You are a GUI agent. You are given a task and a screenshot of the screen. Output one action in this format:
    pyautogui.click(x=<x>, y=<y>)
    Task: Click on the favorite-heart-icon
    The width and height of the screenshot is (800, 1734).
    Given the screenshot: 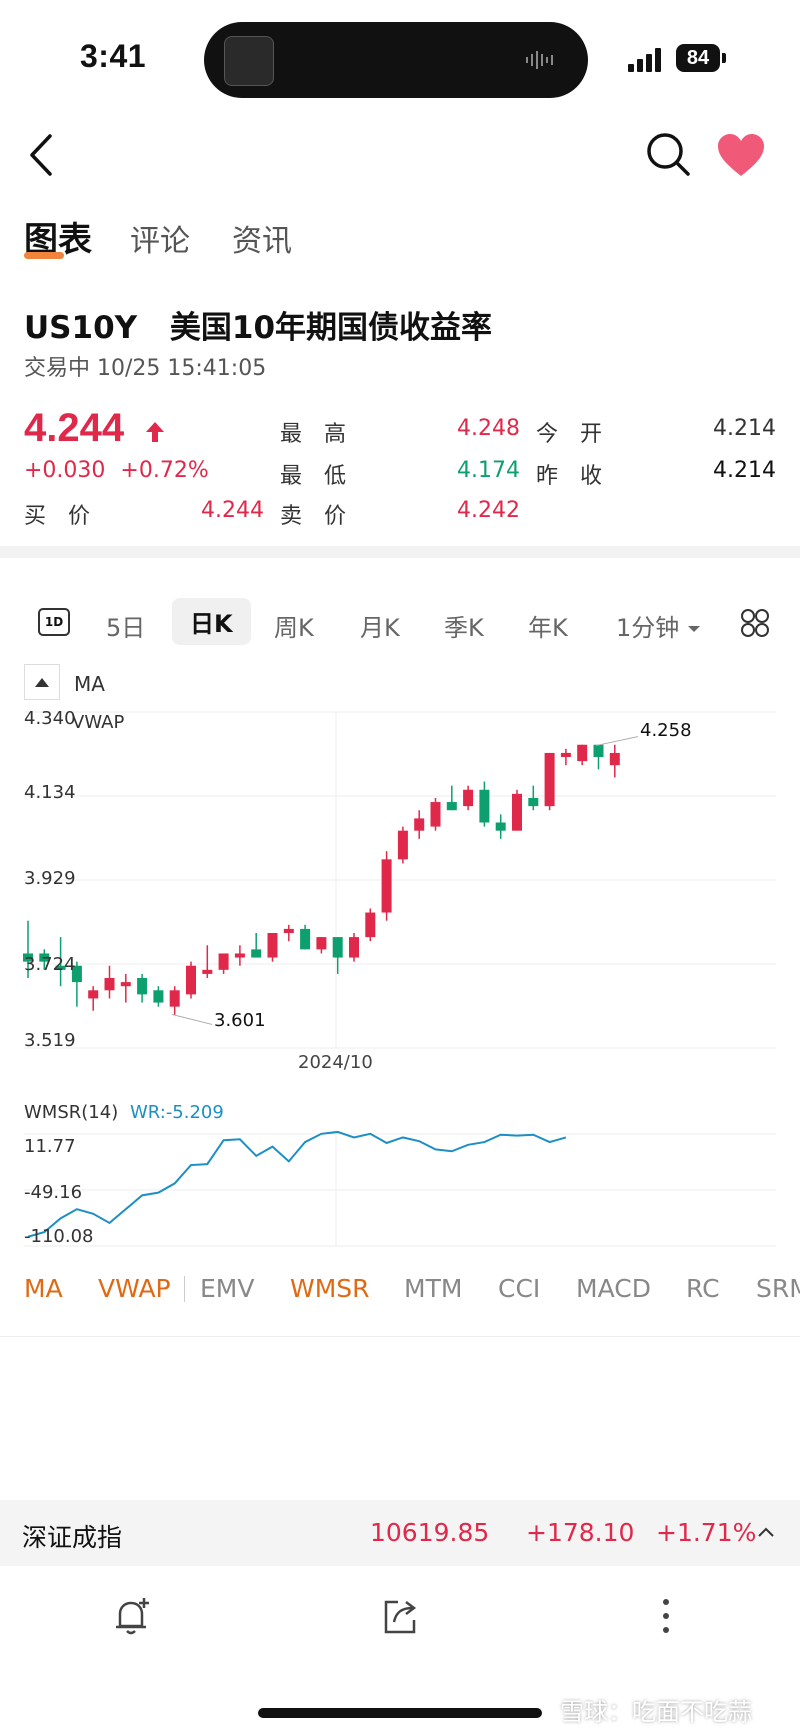 What is the action you would take?
    pyautogui.click(x=741, y=155)
    